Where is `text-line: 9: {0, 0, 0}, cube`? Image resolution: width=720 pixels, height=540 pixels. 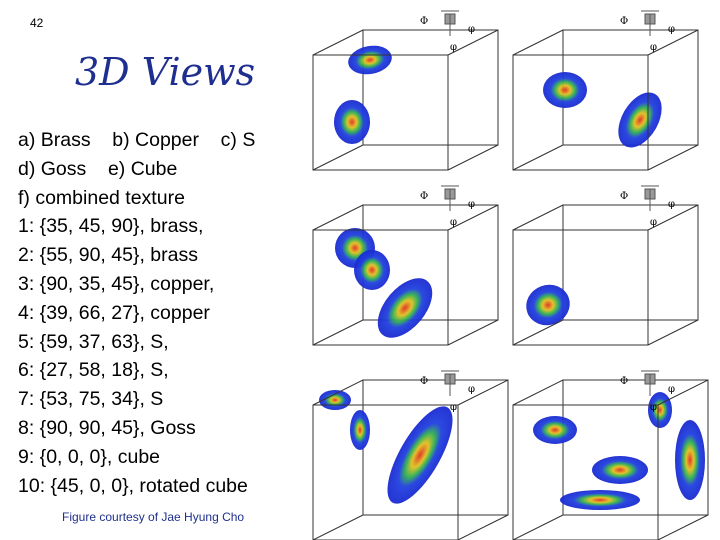 text-line: 9: {0, 0, 0}, cube is located at coordinates (89, 456).